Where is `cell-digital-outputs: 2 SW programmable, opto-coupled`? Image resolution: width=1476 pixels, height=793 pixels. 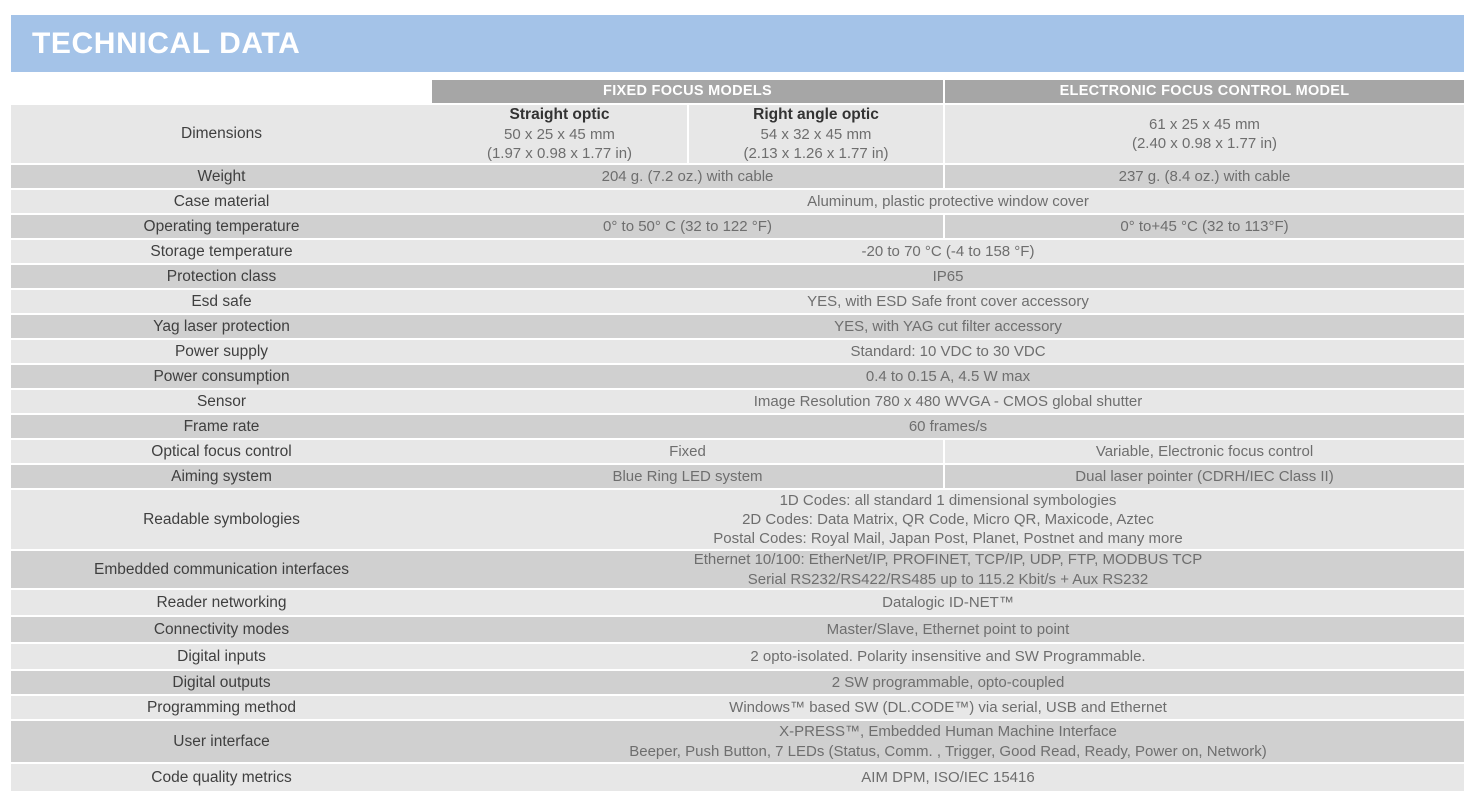
cell-digital-outputs: 2 SW programmable, opto-coupled is located at coordinates (948, 682).